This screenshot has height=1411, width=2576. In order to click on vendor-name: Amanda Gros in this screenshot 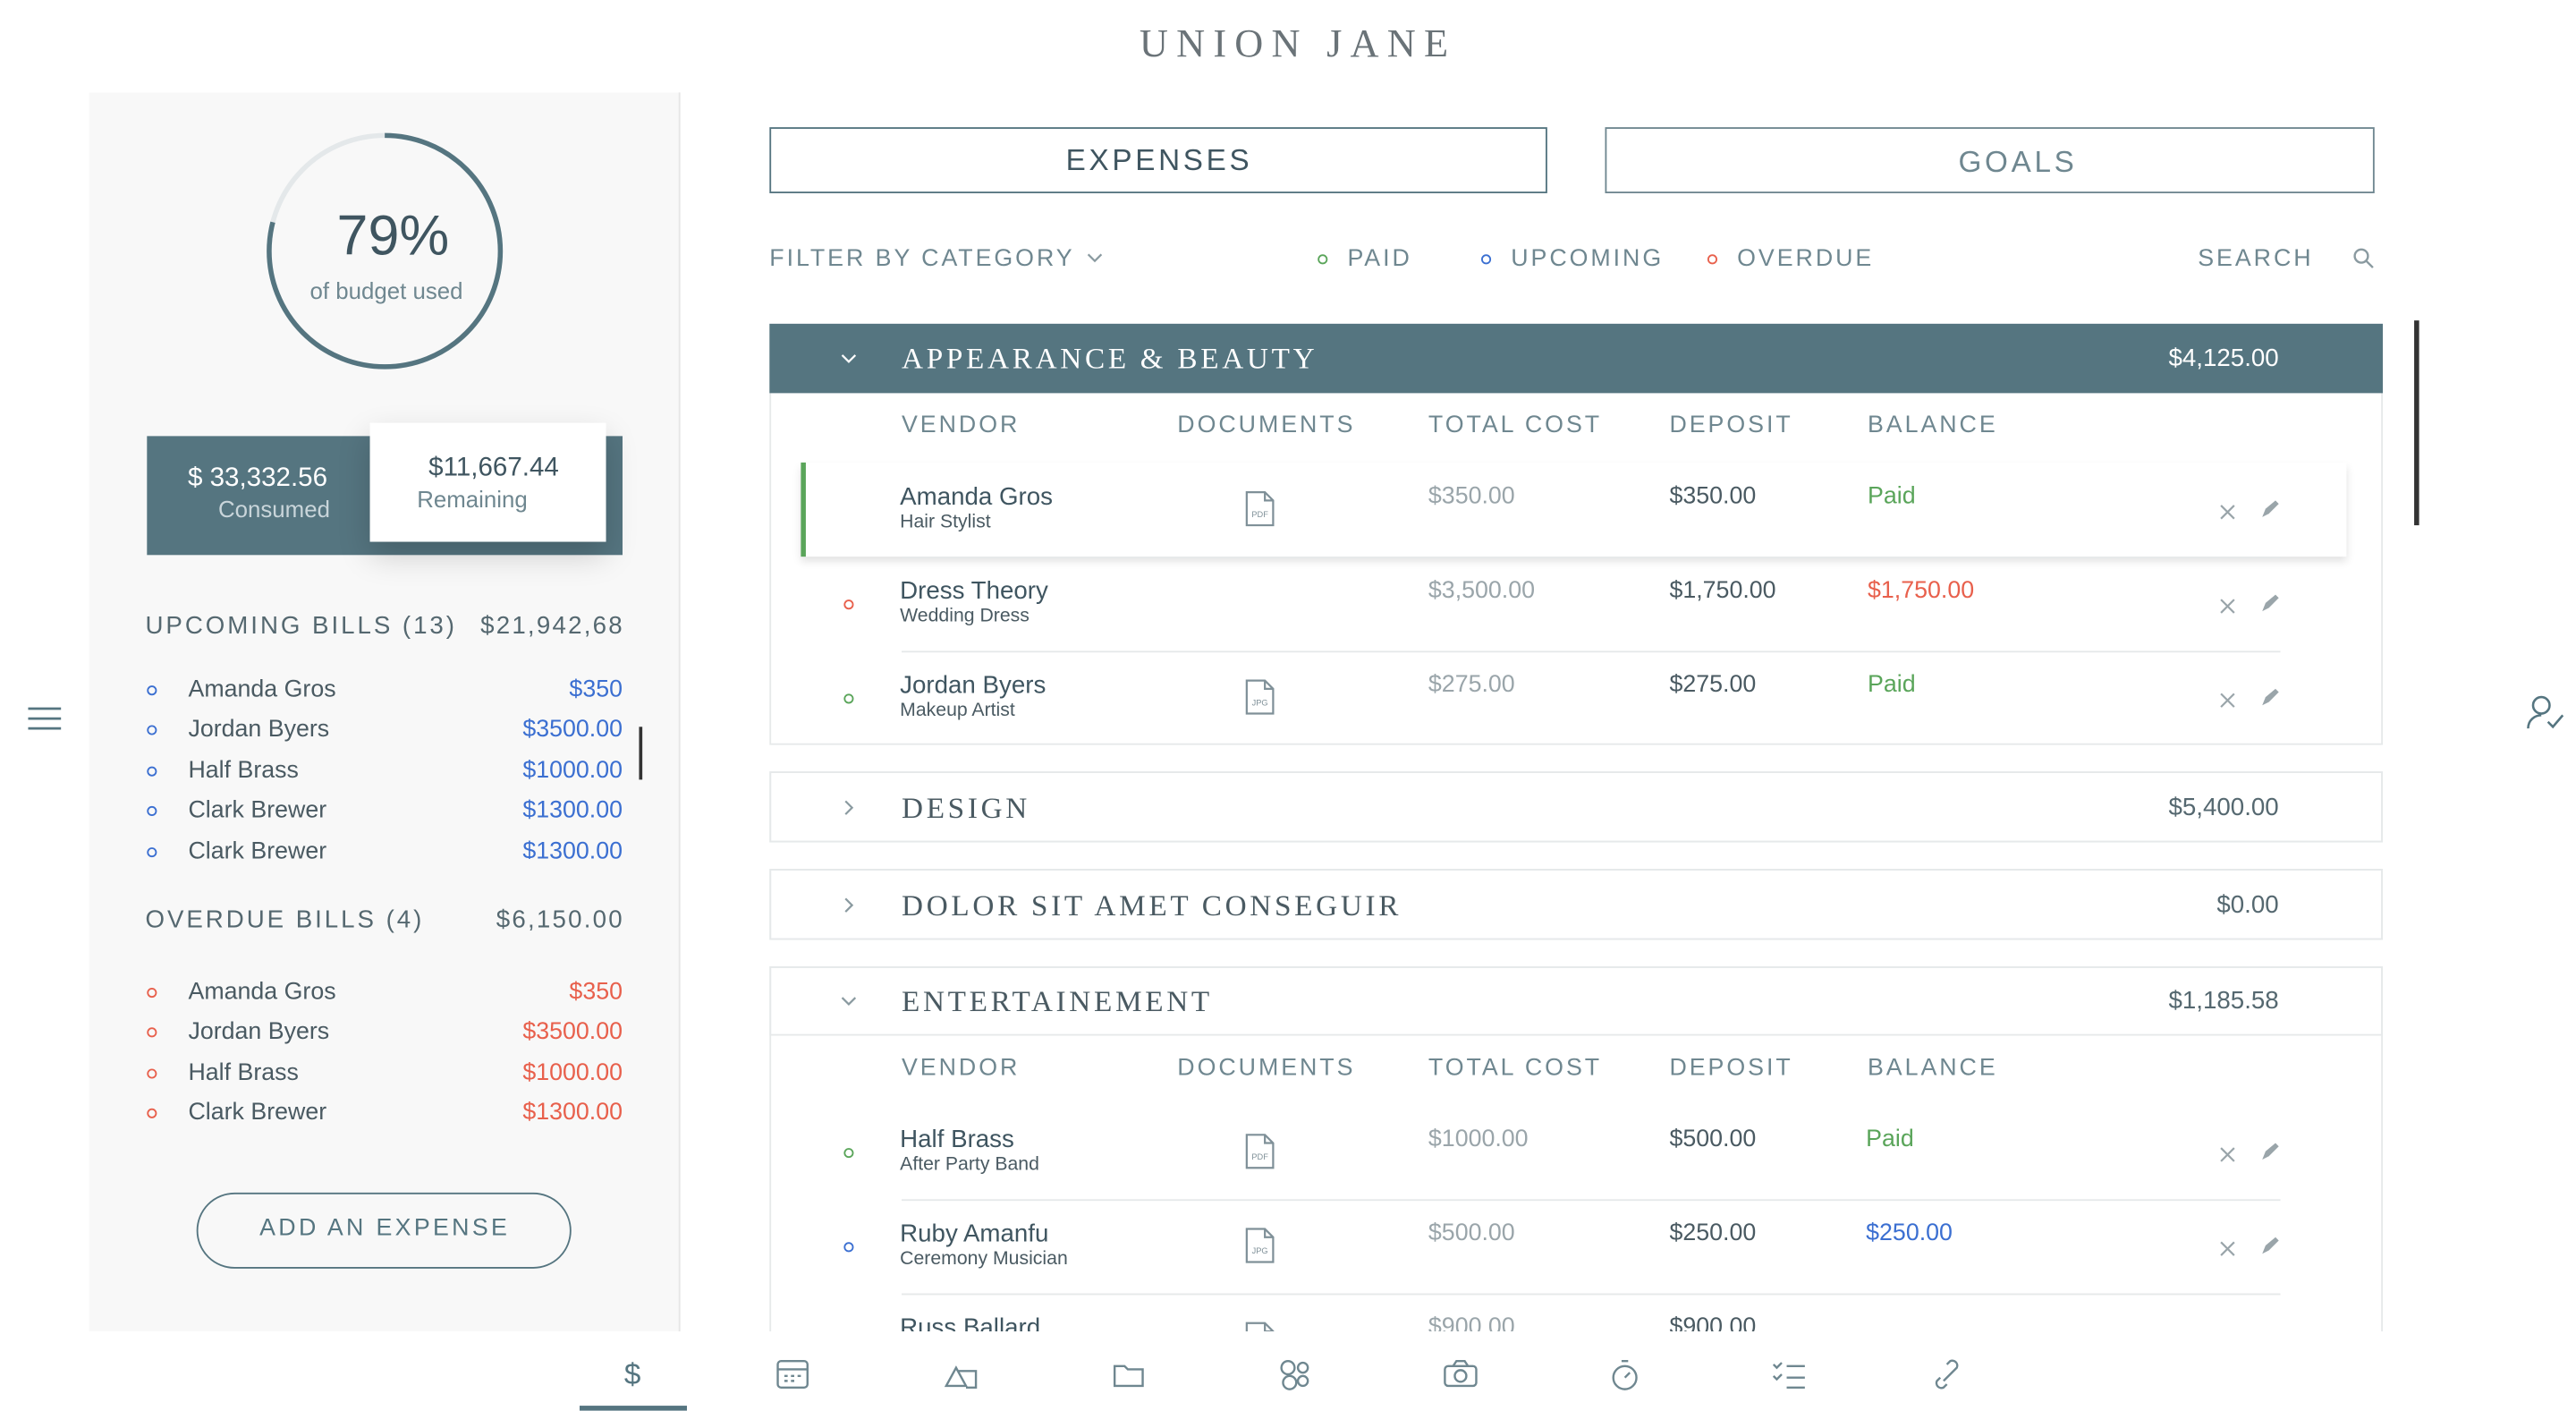, I will do `click(977, 497)`.